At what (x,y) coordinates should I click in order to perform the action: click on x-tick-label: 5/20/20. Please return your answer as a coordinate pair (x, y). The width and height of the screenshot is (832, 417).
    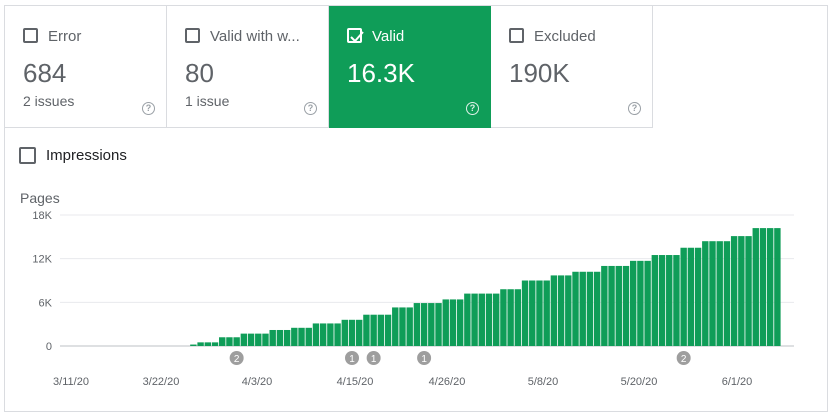
    Looking at the image, I should click on (639, 382).